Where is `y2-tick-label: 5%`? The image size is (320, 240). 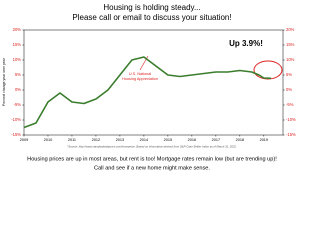 y2-tick-label: 5% is located at coordinates (289, 74).